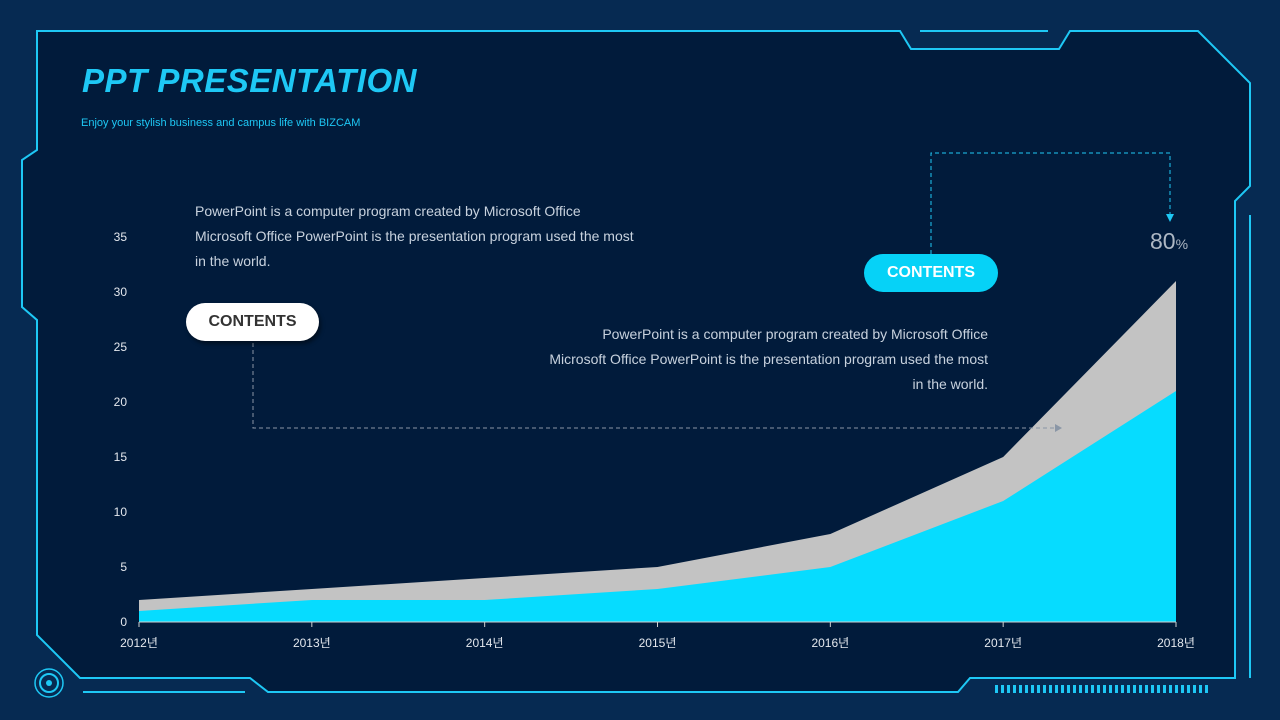  Describe the element at coordinates (121, 429) in the screenshot. I see `y-axis-ticks: 0 5 10 15 20 25 30 35` at that location.